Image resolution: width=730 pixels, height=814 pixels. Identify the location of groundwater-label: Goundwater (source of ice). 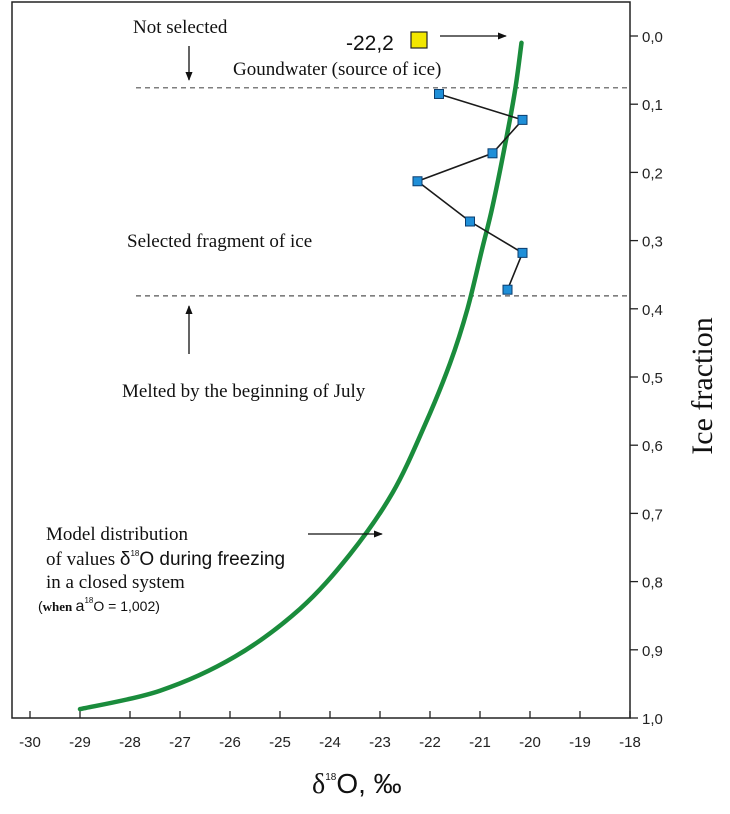
(337, 69).